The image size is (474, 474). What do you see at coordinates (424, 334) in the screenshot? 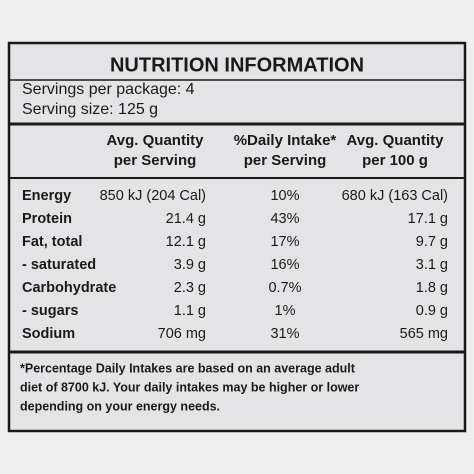
I see `cell: 565 mg` at bounding box center [424, 334].